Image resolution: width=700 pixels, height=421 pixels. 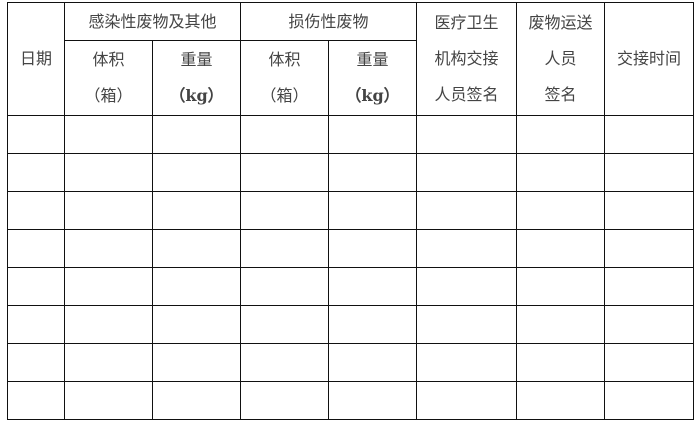 I want to click on header-infectious-volume: 体积 （箱）, so click(x=108, y=78).